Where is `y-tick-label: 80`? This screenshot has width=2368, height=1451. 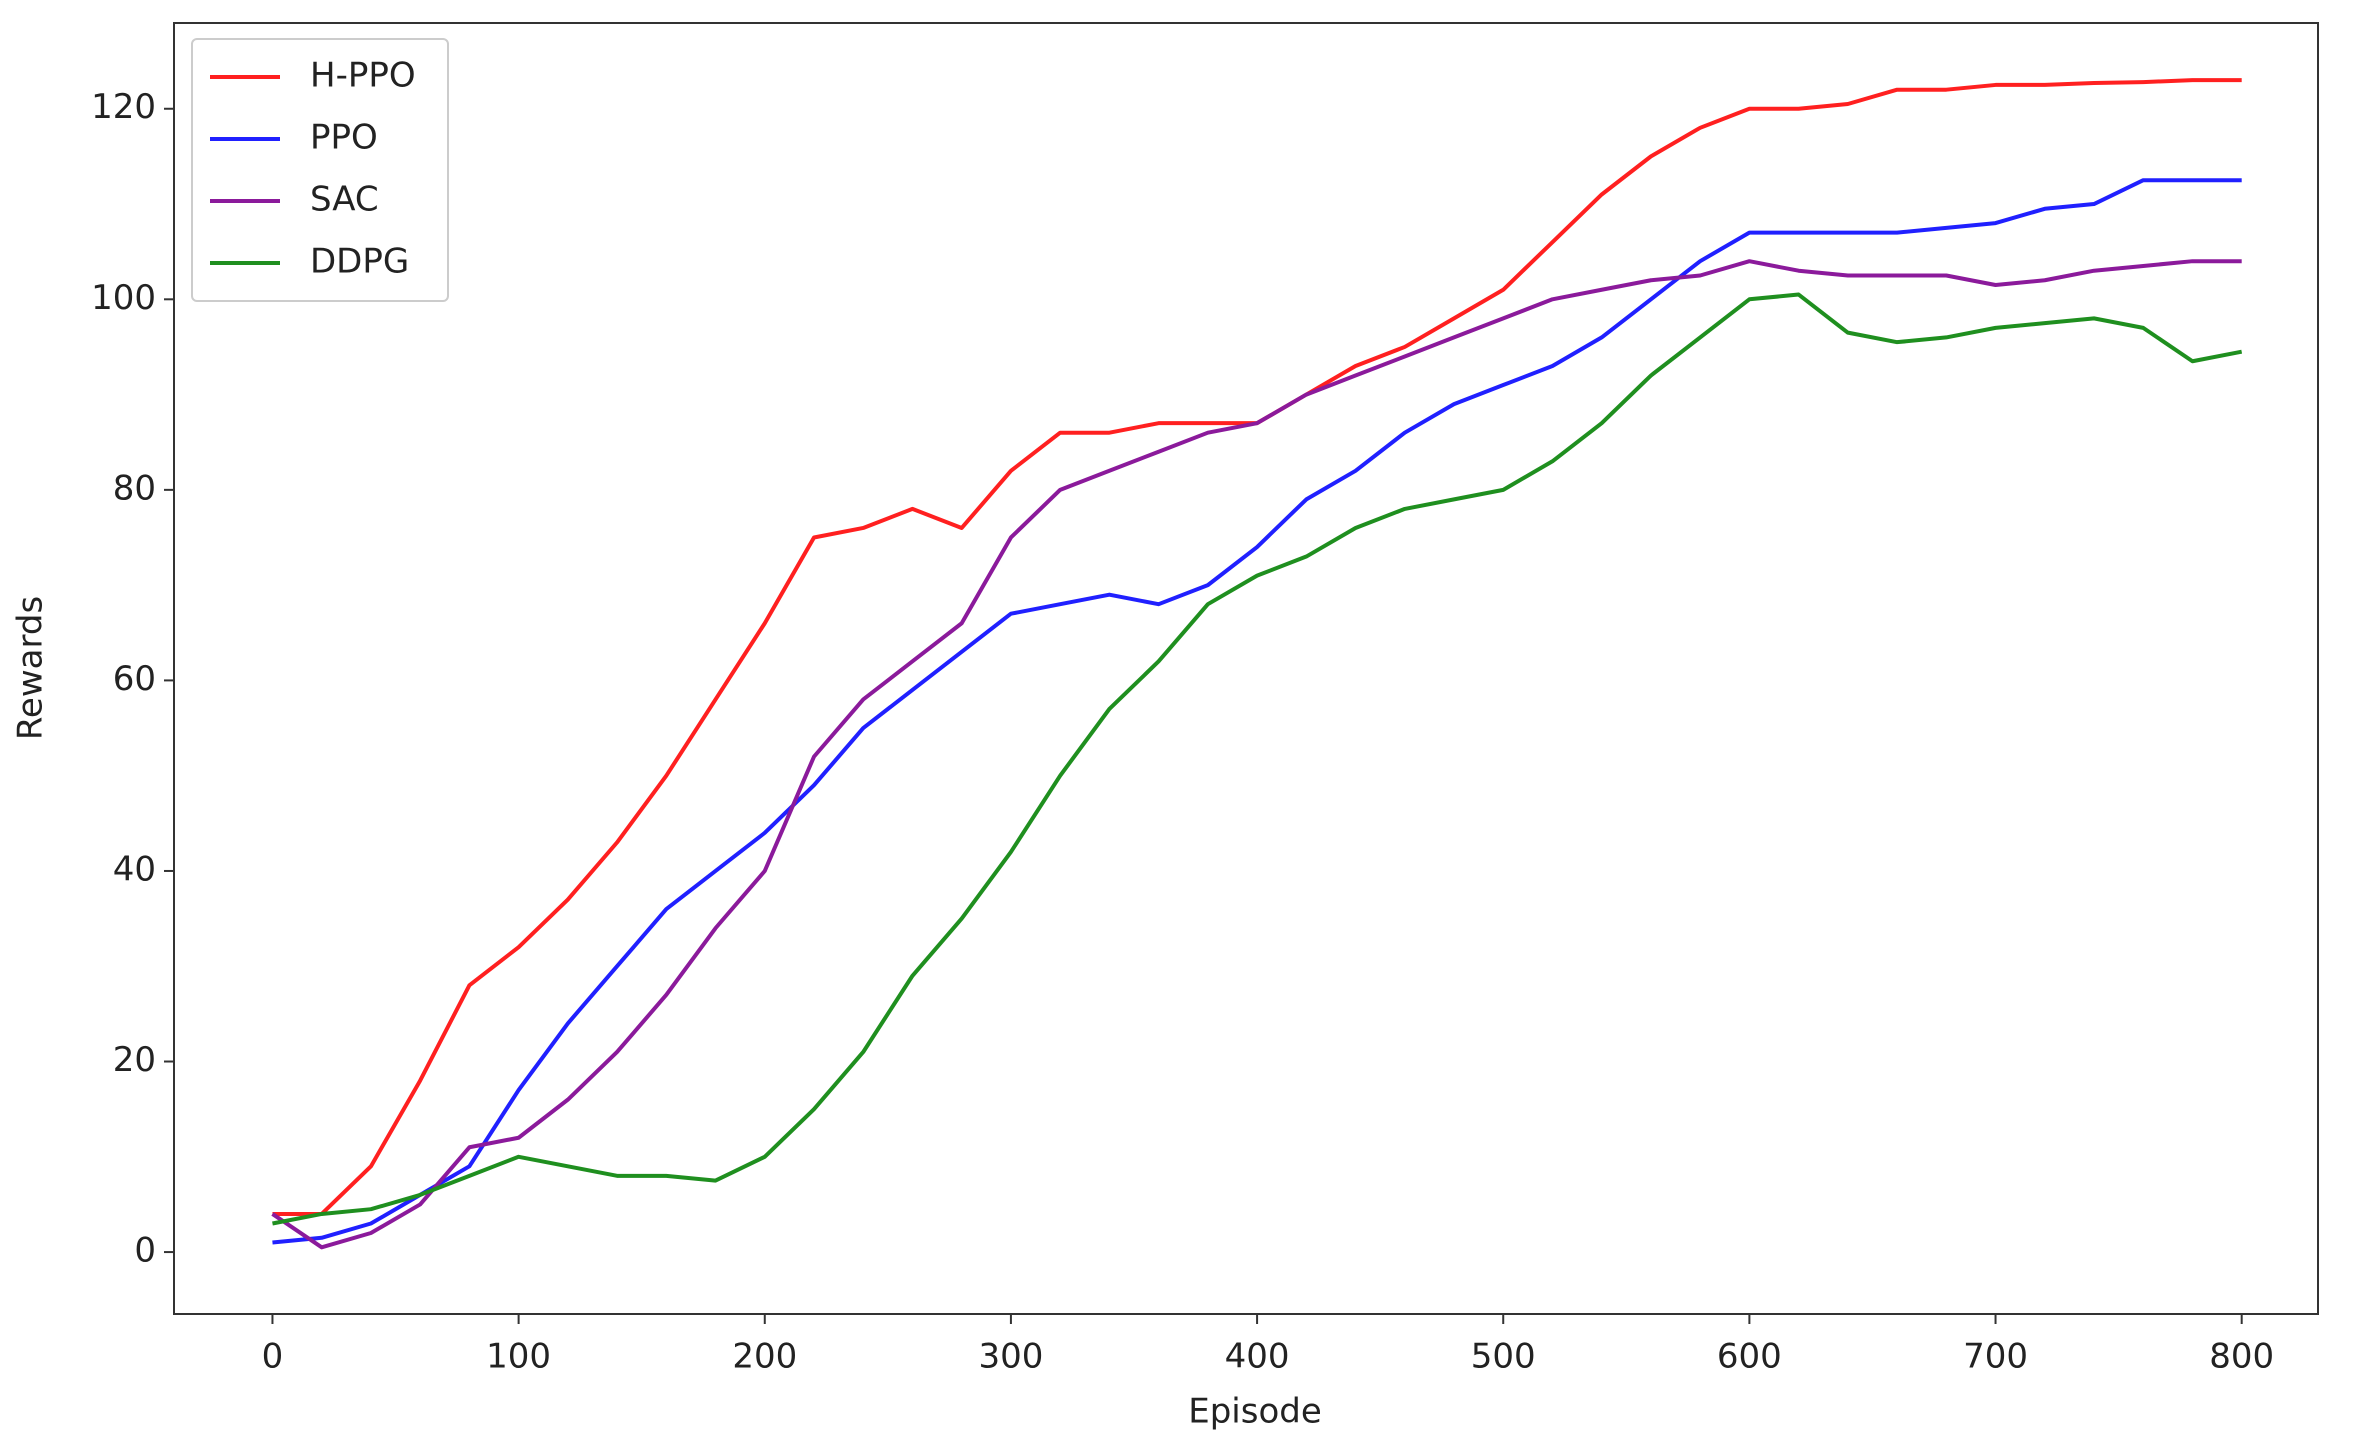 y-tick-label: 80 is located at coordinates (134, 488).